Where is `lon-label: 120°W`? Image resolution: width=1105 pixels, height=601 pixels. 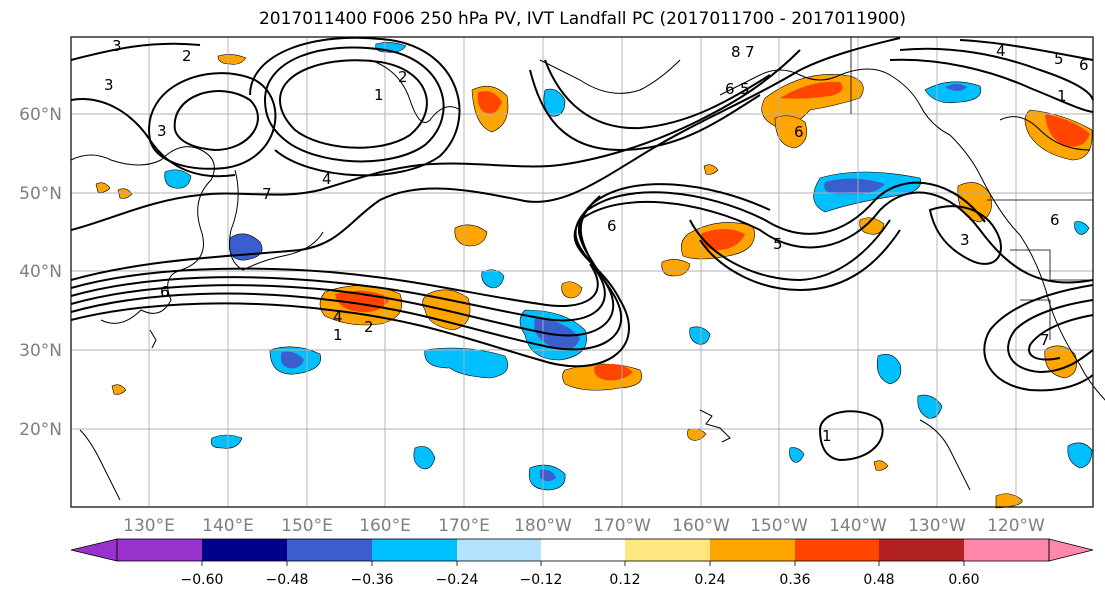
lon-label: 120°W is located at coordinates (1016, 526).